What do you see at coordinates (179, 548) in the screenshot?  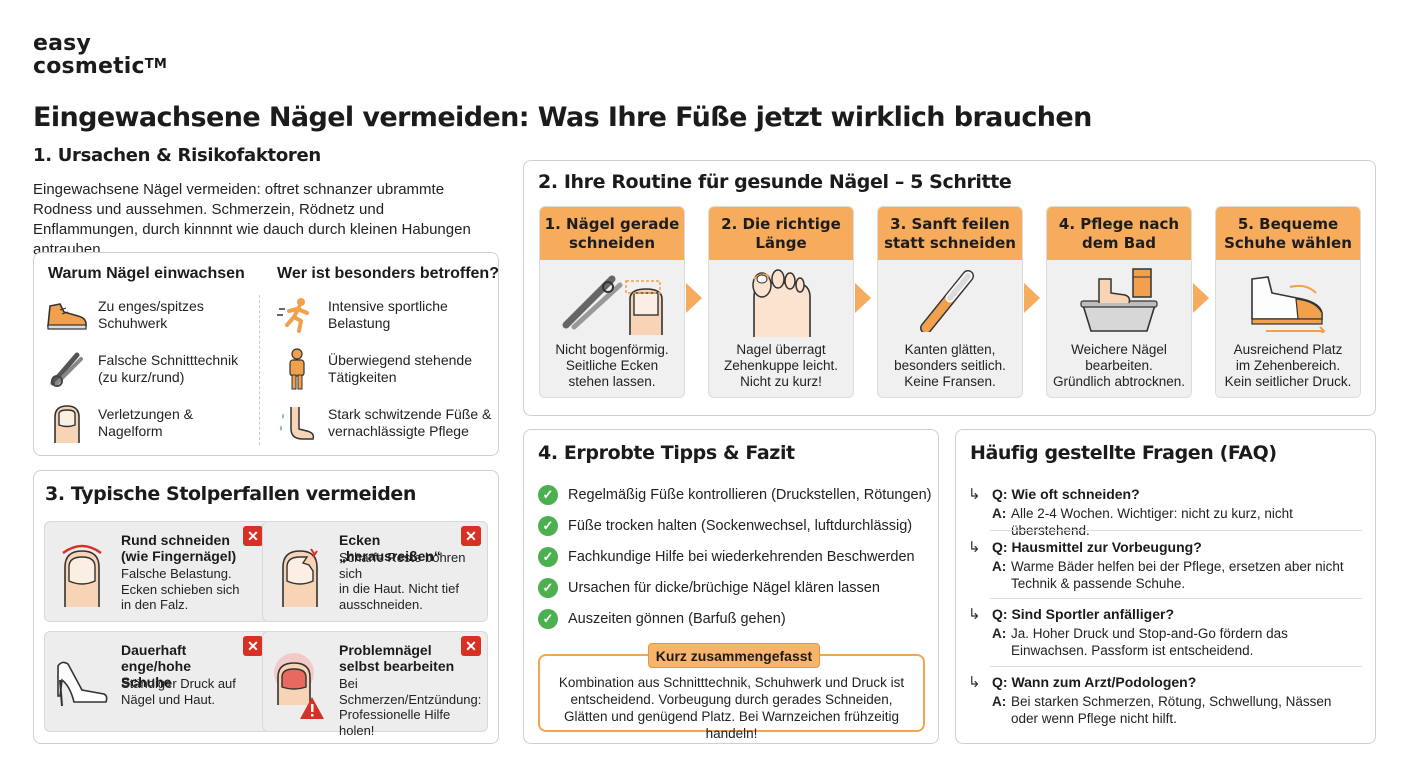 I see `pitfall-title: Rund schneiden (wie Fingernägel)` at bounding box center [179, 548].